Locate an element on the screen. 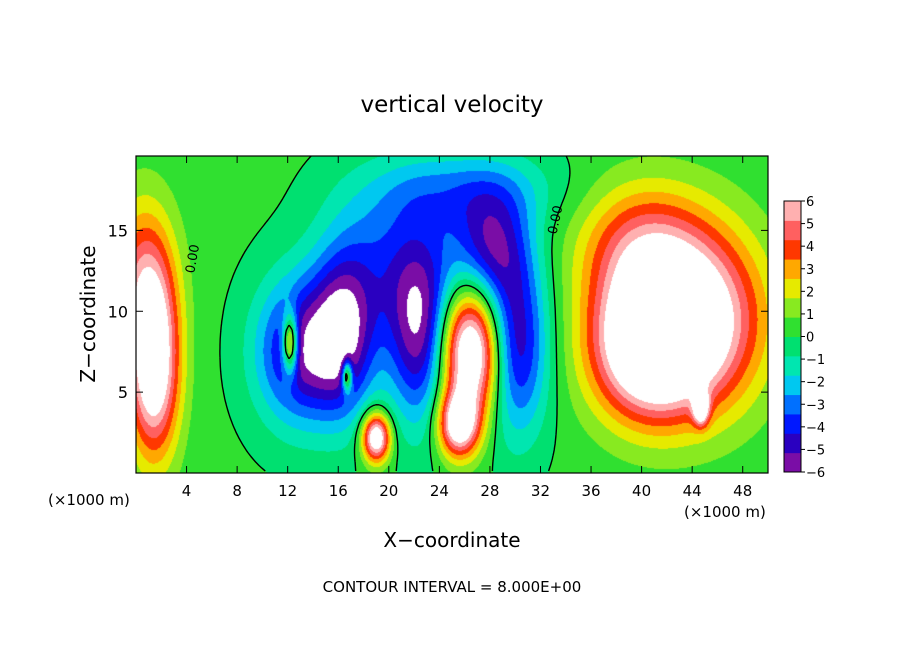 This screenshot has height=654, width=904. colorbar: 6 5 4 3 2 1 0 −1 −2 −3 −4 −5 −6 is located at coordinates (804, 338).